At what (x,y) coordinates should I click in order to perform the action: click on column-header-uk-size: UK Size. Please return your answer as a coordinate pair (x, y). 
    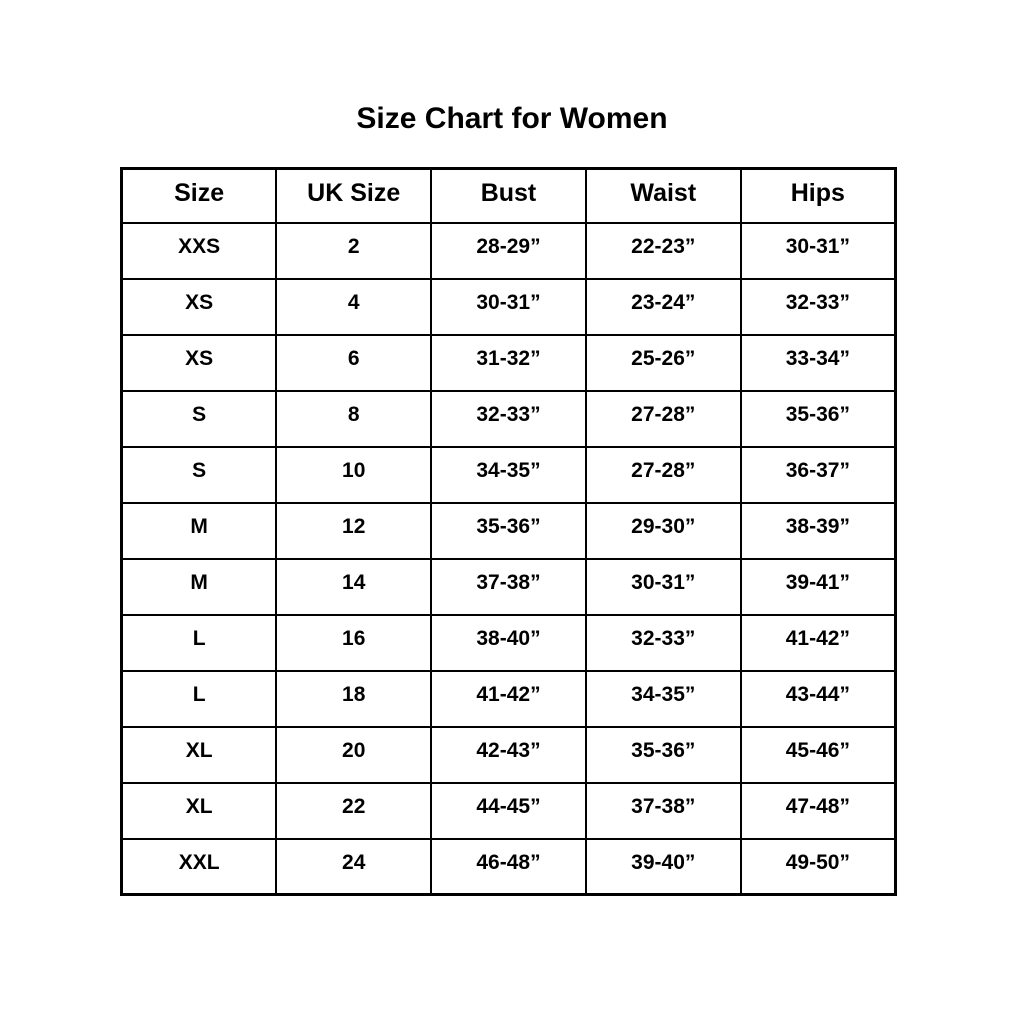
    Looking at the image, I should click on (354, 195).